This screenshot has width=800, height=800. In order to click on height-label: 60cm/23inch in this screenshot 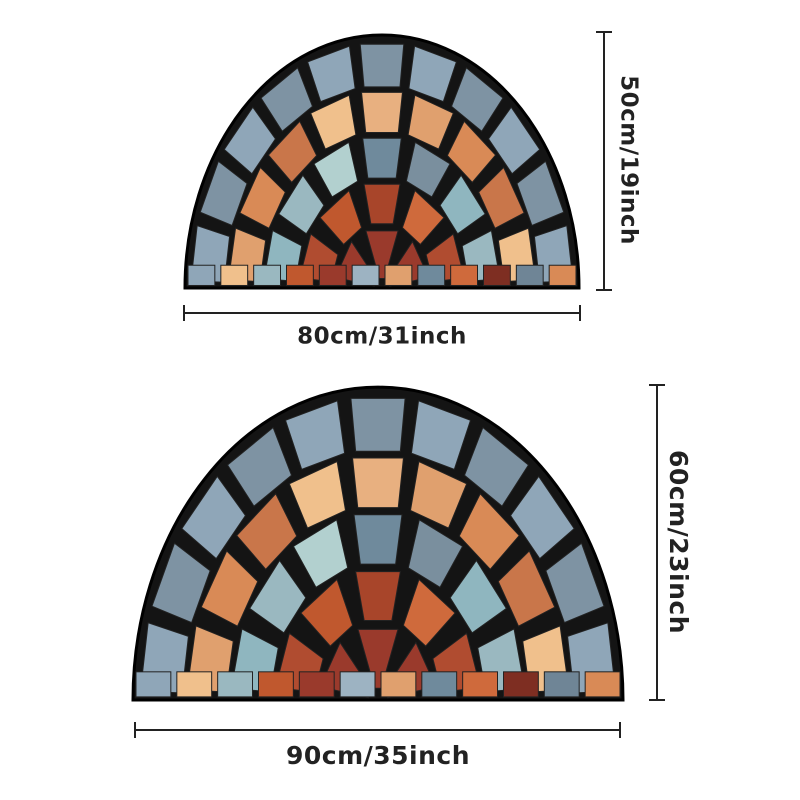, I will do `click(678, 542)`.